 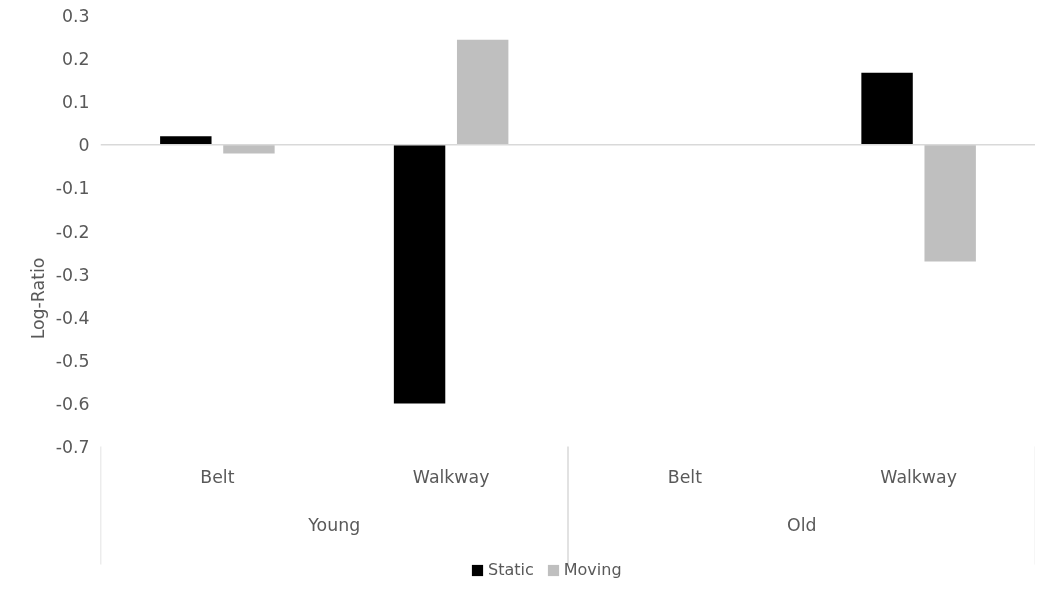 What do you see at coordinates (72, 403) in the screenshot?
I see `y-tick-label: -0.6` at bounding box center [72, 403].